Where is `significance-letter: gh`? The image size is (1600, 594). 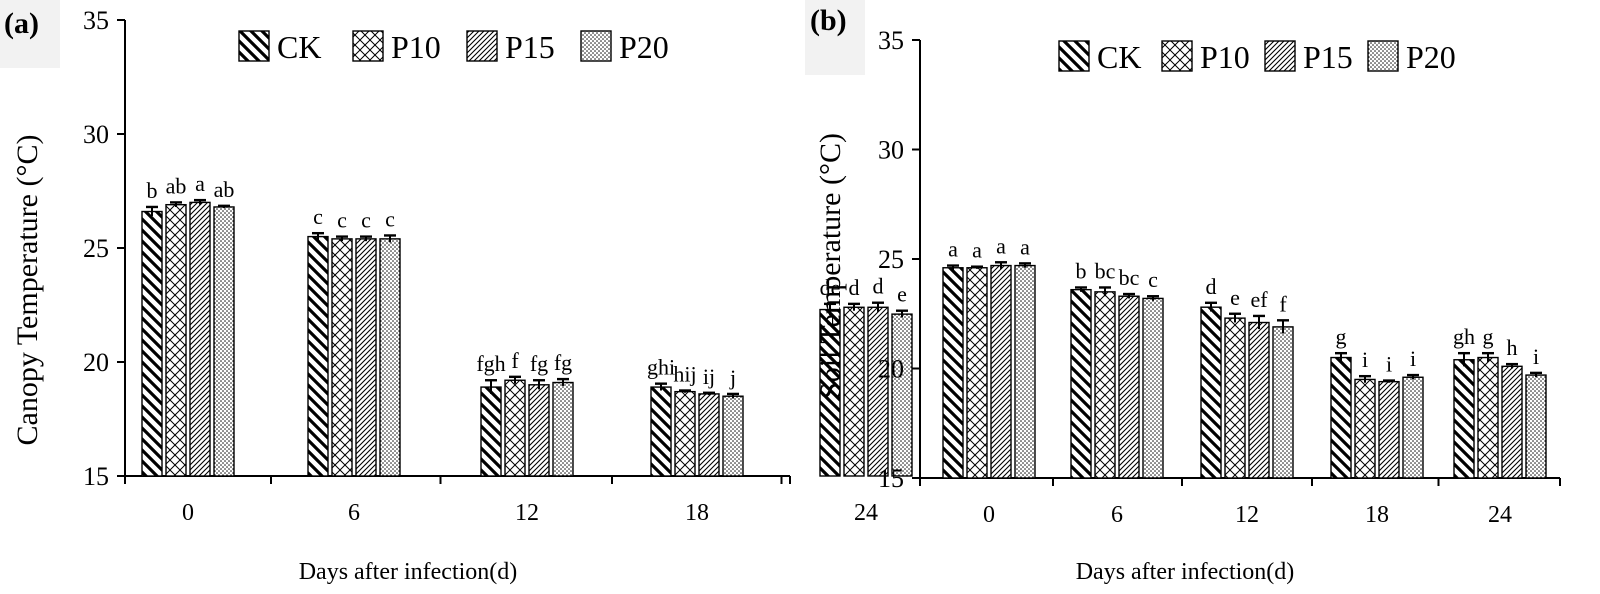
significance-letter: gh is located at coordinates (1464, 336).